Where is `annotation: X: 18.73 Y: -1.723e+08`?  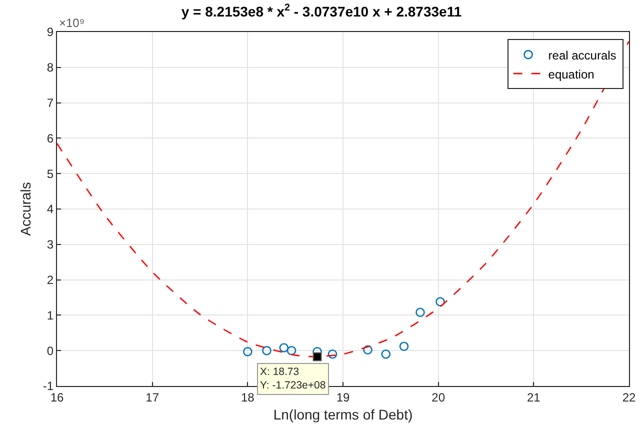
annotation: X: 18.73 Y: -1.723e+08 is located at coordinates (293, 379).